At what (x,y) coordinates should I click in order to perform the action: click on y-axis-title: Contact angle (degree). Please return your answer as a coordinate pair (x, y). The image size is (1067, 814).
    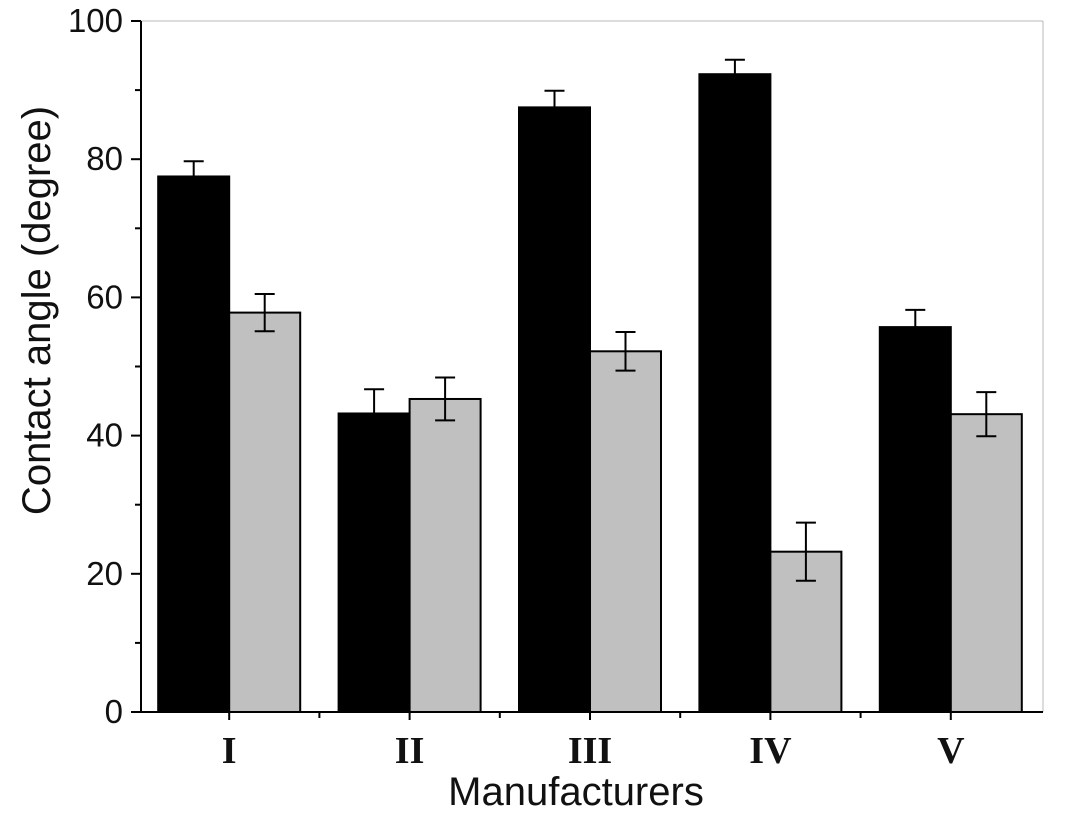
    Looking at the image, I should click on (37, 310).